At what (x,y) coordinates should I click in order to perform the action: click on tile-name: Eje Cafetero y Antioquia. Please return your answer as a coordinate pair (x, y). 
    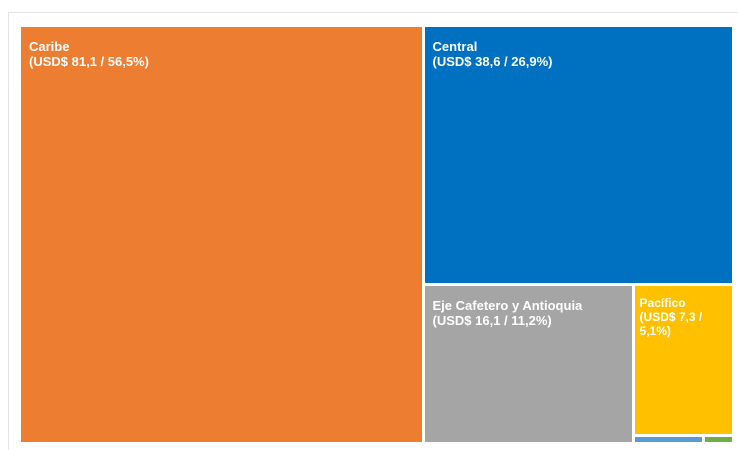
    Looking at the image, I should click on (507, 305).